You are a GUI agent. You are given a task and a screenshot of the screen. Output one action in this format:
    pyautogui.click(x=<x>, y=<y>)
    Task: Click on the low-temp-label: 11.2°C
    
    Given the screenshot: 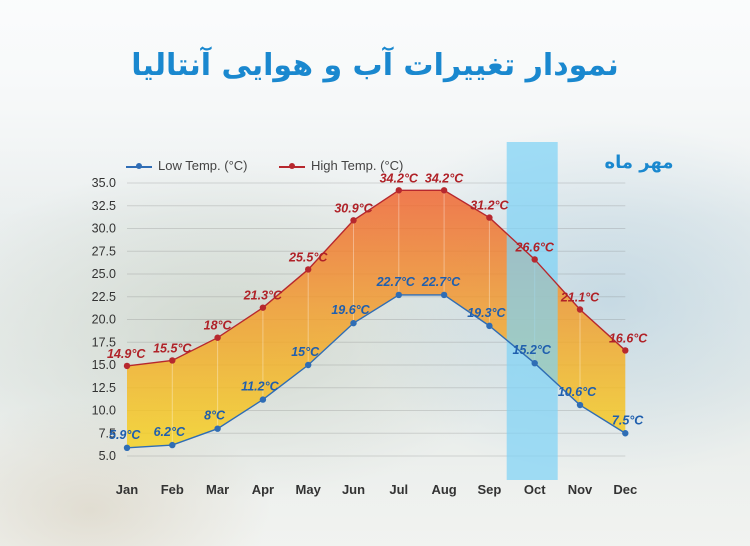 What is the action you would take?
    pyautogui.click(x=260, y=387)
    